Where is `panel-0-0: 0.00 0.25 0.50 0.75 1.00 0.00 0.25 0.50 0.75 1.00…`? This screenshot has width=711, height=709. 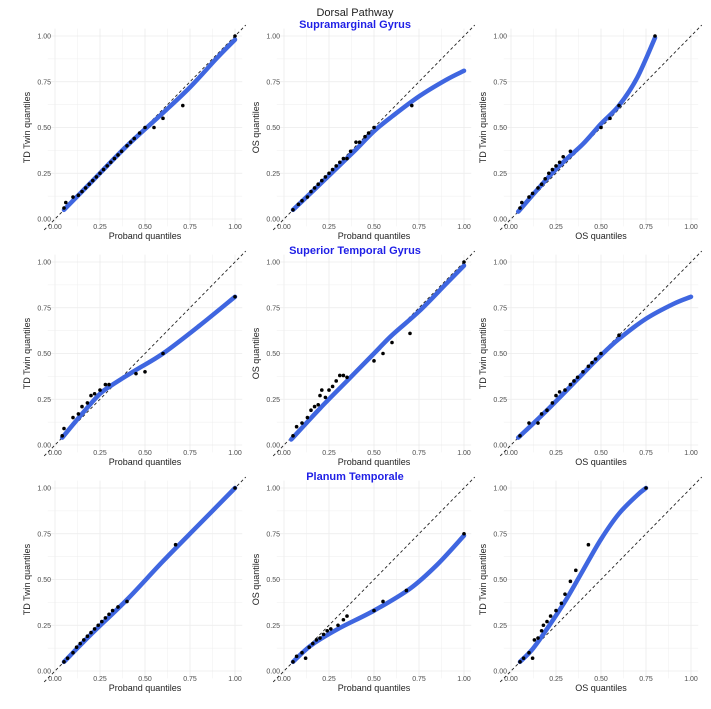 panel-0-0: 0.00 0.25 0.50 0.75 1.00 0.00 0.25 0.50 0.75 1.00… is located at coordinates (134, 132).